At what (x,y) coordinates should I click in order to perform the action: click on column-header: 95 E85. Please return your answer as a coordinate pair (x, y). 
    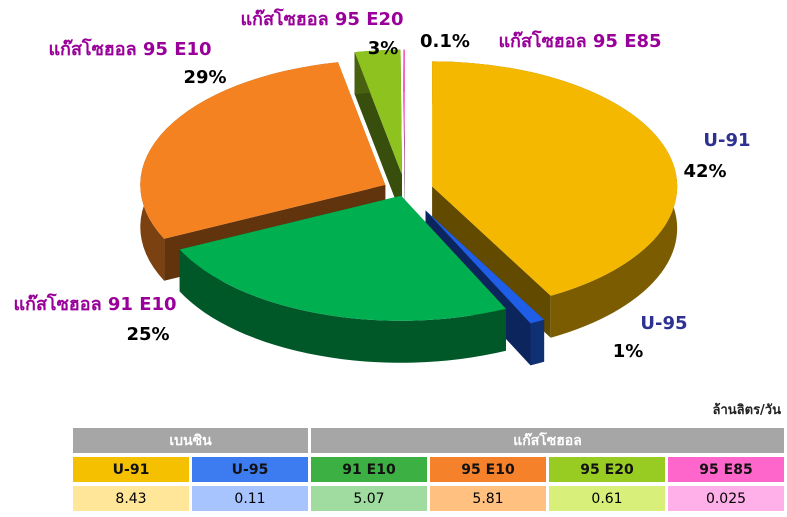
    Looking at the image, I should click on (726, 469).